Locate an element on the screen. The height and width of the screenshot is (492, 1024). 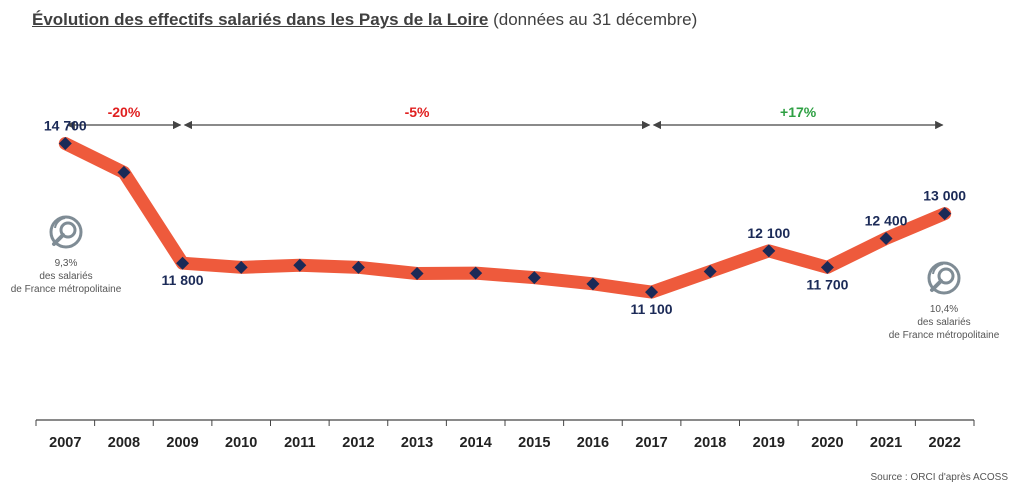
x-tick-label-2012: 2012 is located at coordinates (358, 443).